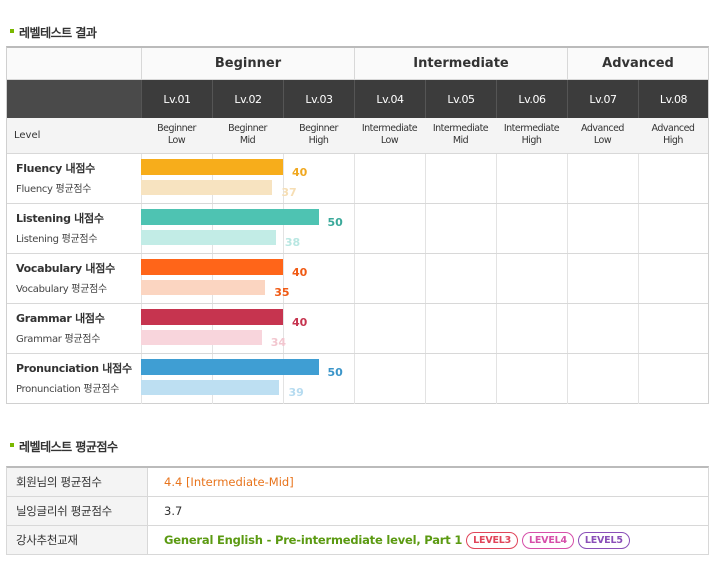 The width and height of the screenshot is (716, 579). Describe the element at coordinates (229, 482) in the screenshot. I see `member-average-value: 4.4 [Intermediate-Mid]` at that location.